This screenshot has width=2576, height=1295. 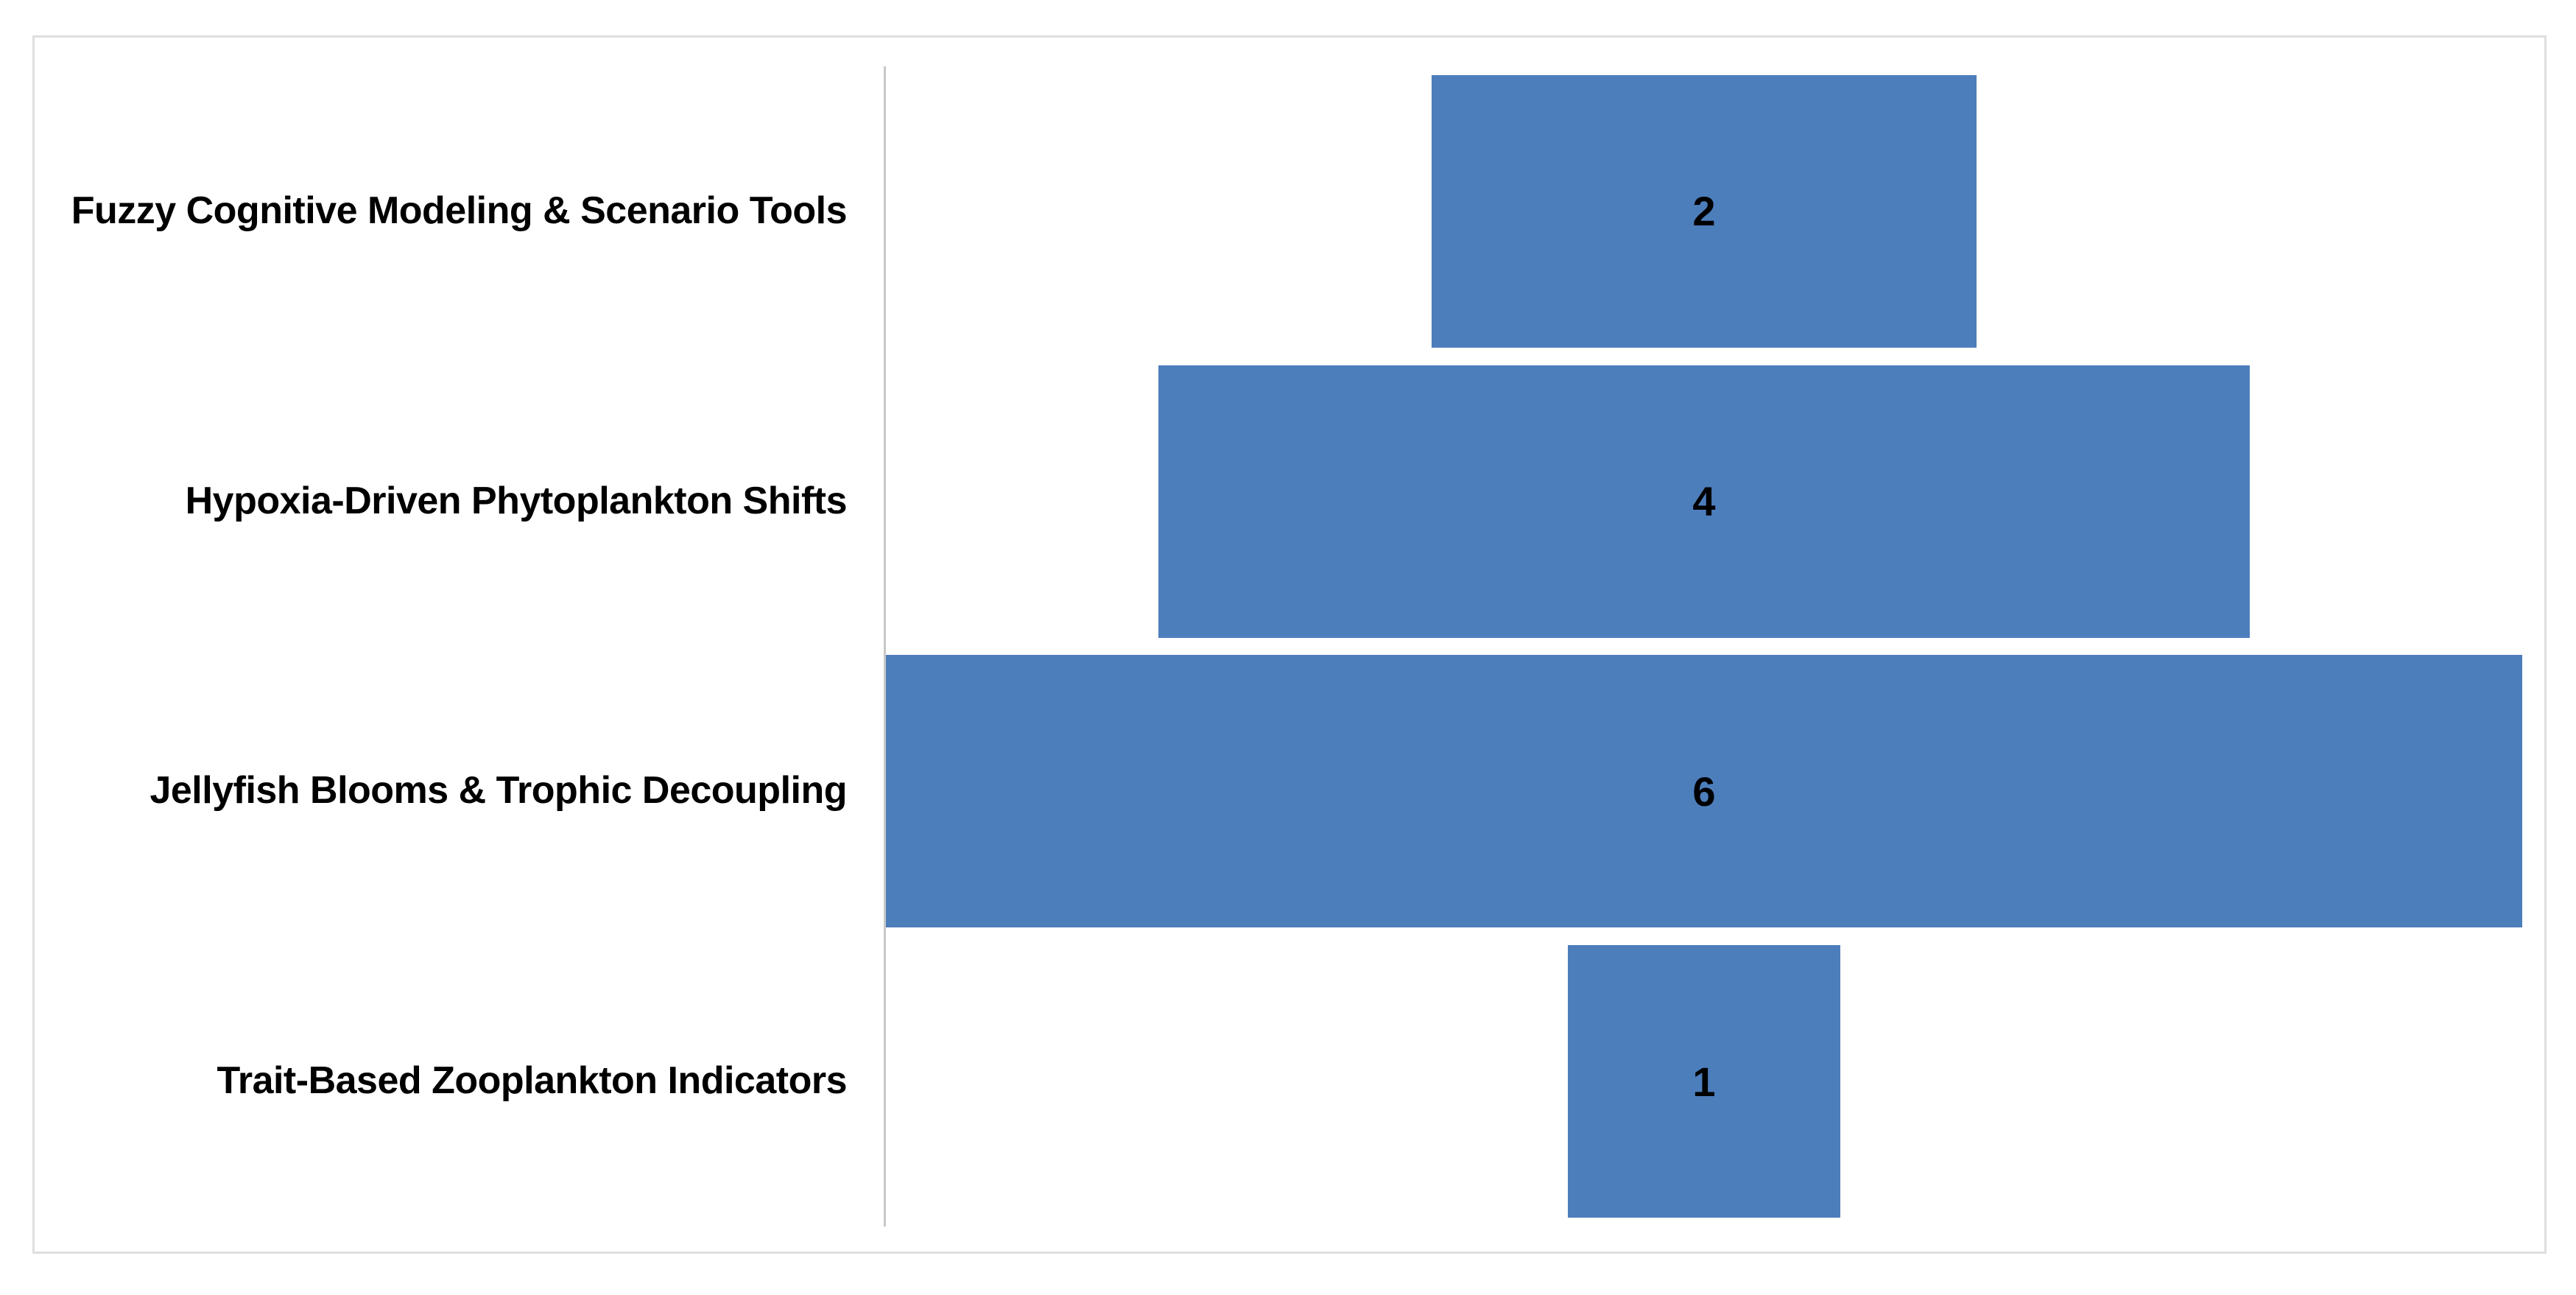 I want to click on bar-area: 1, so click(x=1703, y=1081).